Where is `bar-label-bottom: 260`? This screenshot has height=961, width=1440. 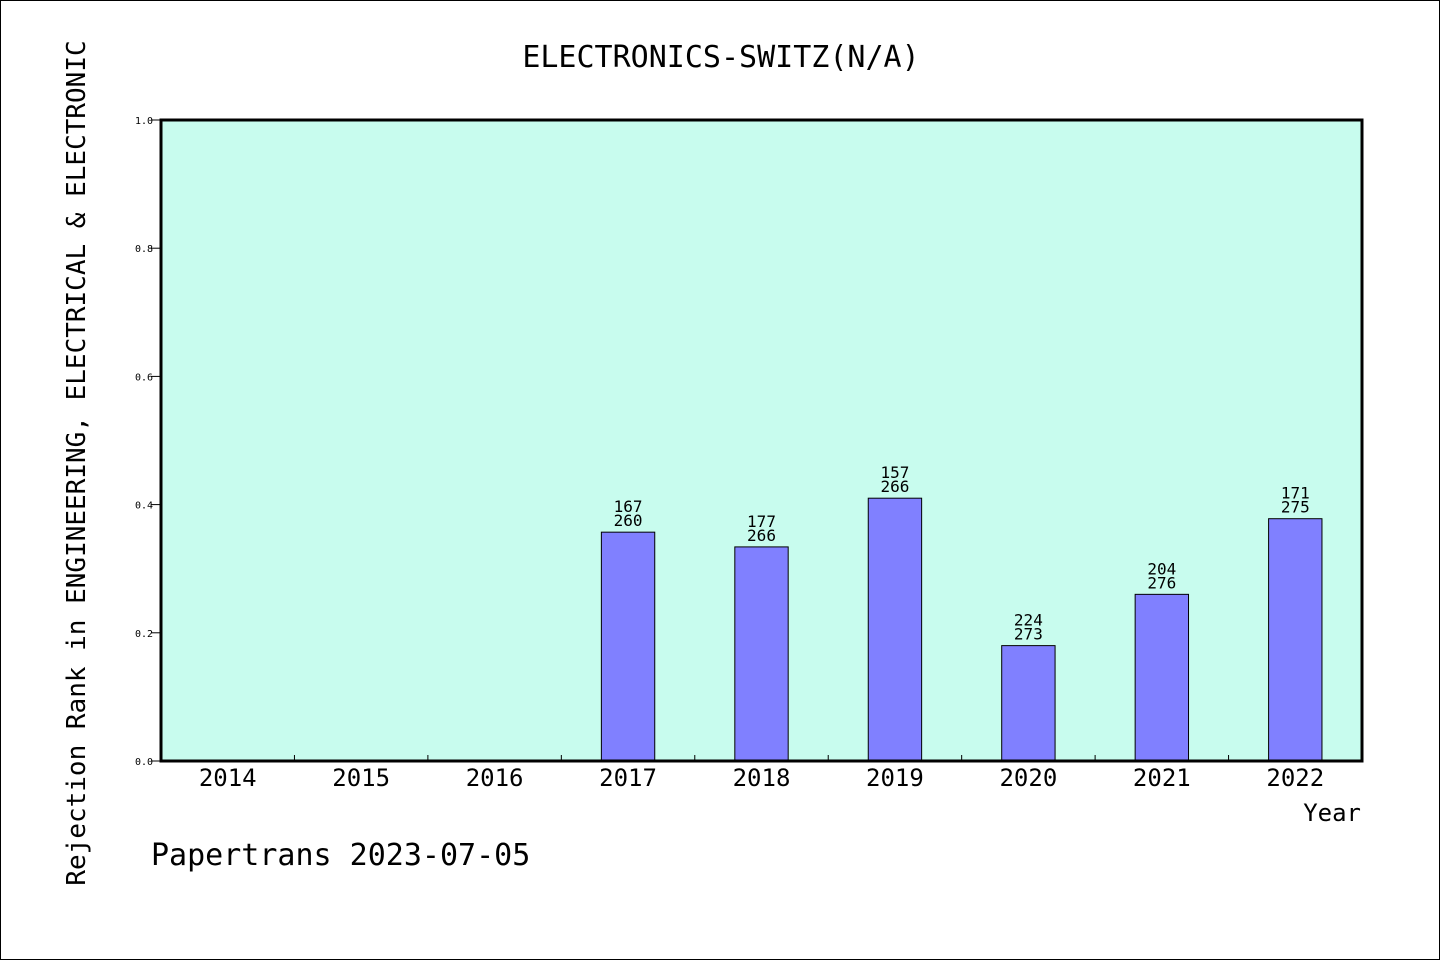 bar-label-bottom: 260 is located at coordinates (628, 520).